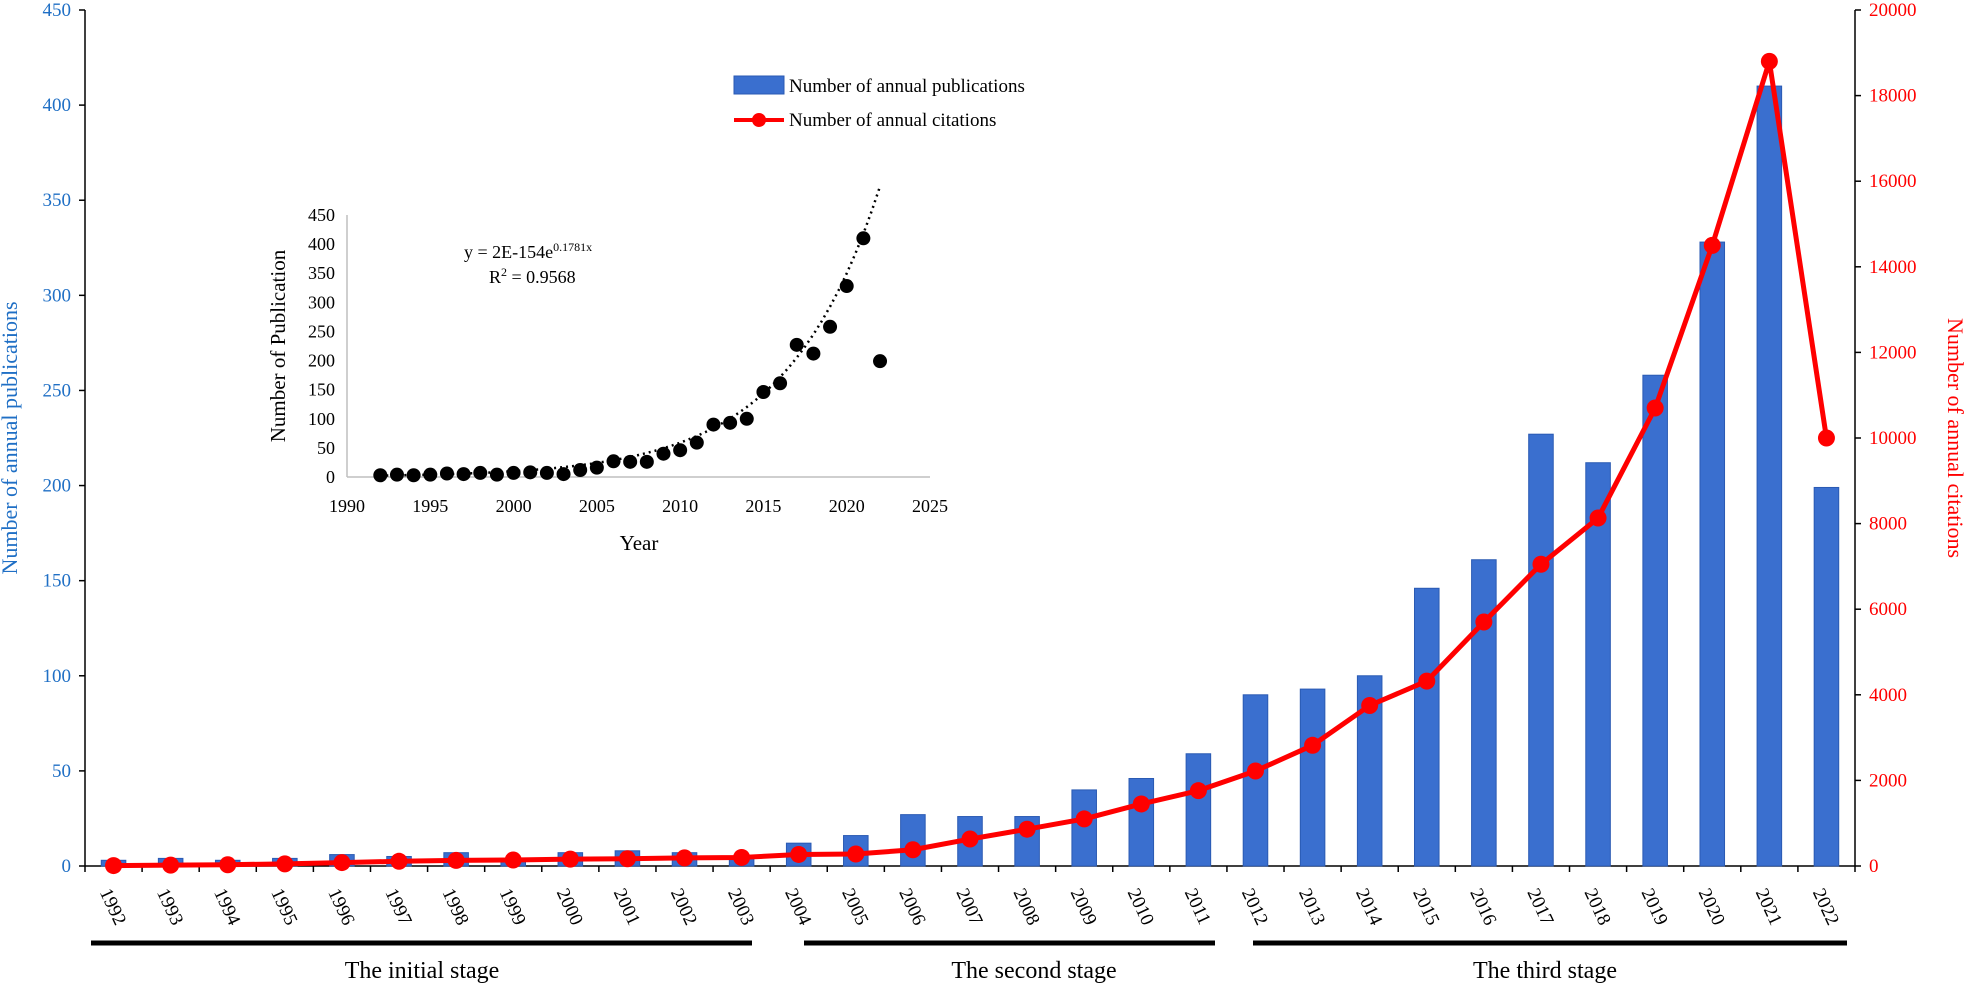  Describe the element at coordinates (1712, 245) in the screenshot. I see `citation-point-2020` at that location.